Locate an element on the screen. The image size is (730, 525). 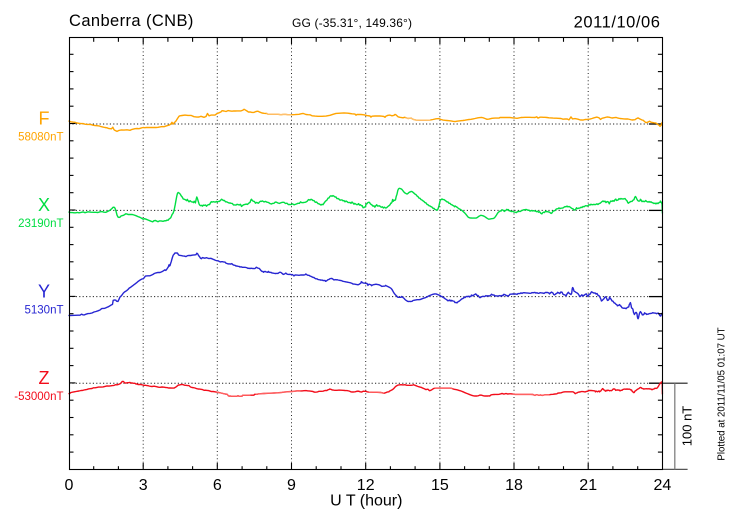
svg-text: 100 nT is located at coordinates (687, 426).